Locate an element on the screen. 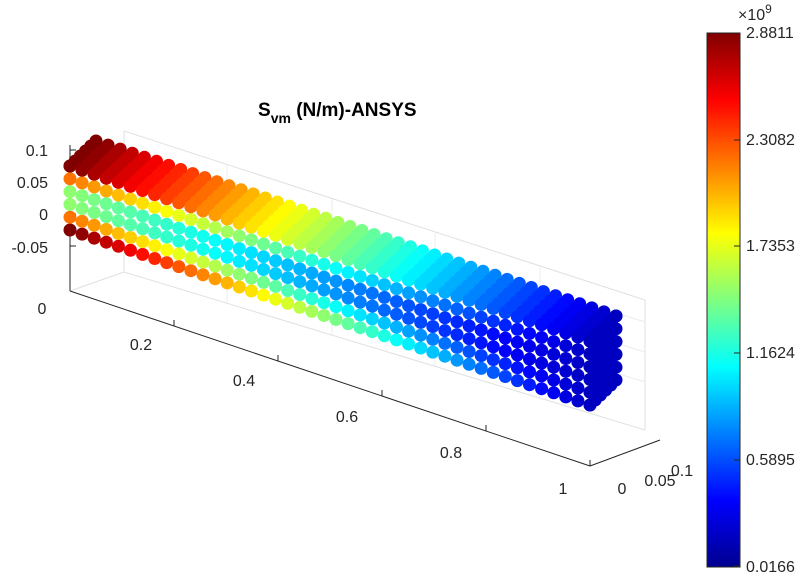  y-tick-label-0.1: 0.1 is located at coordinates (682, 471).